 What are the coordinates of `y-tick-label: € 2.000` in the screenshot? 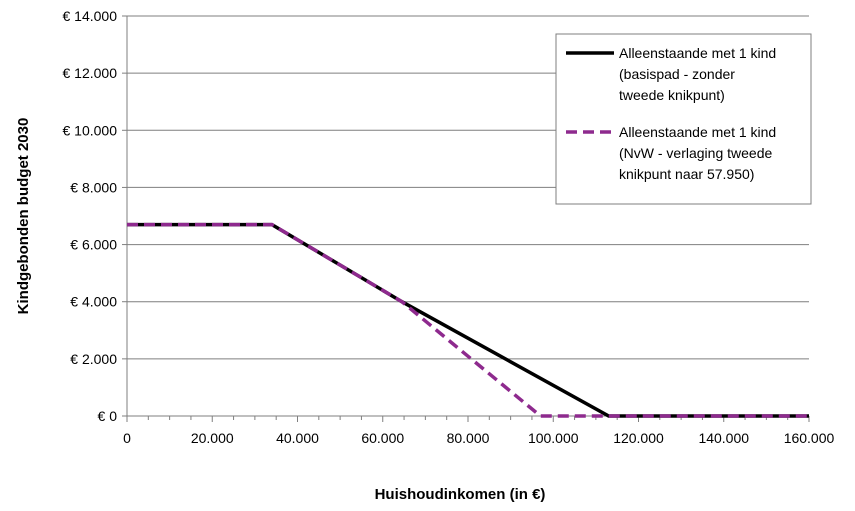 It's located at (93, 359).